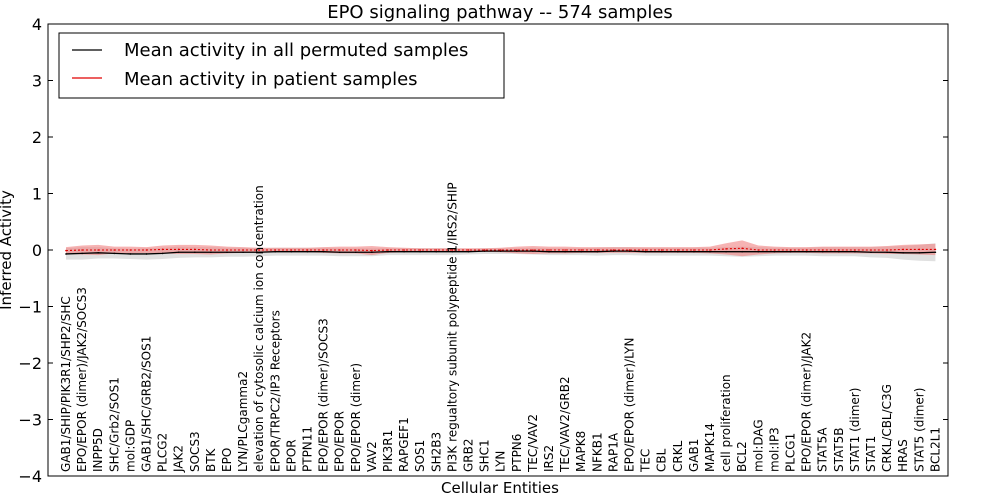 This screenshot has width=1000, height=500. Describe the element at coordinates (7, 250) in the screenshot. I see `y-axis-label: Inferred Activity` at that location.